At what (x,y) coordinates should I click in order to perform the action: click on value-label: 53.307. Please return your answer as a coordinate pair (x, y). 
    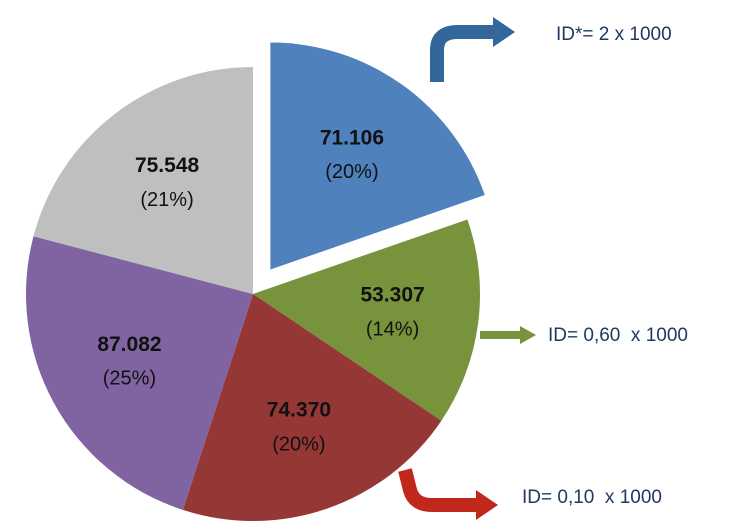
    Looking at the image, I should click on (392, 295).